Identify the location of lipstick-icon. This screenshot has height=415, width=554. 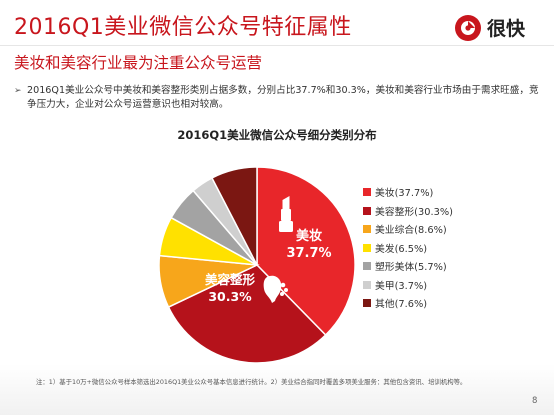
(286, 214).